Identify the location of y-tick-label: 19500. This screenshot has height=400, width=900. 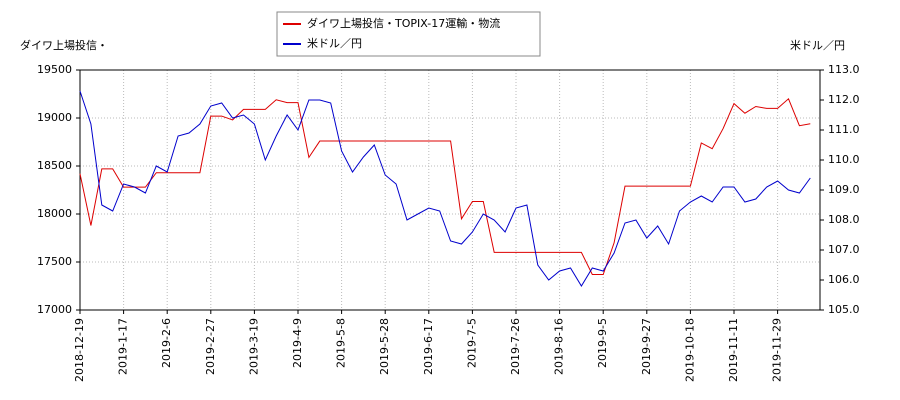
(54, 69).